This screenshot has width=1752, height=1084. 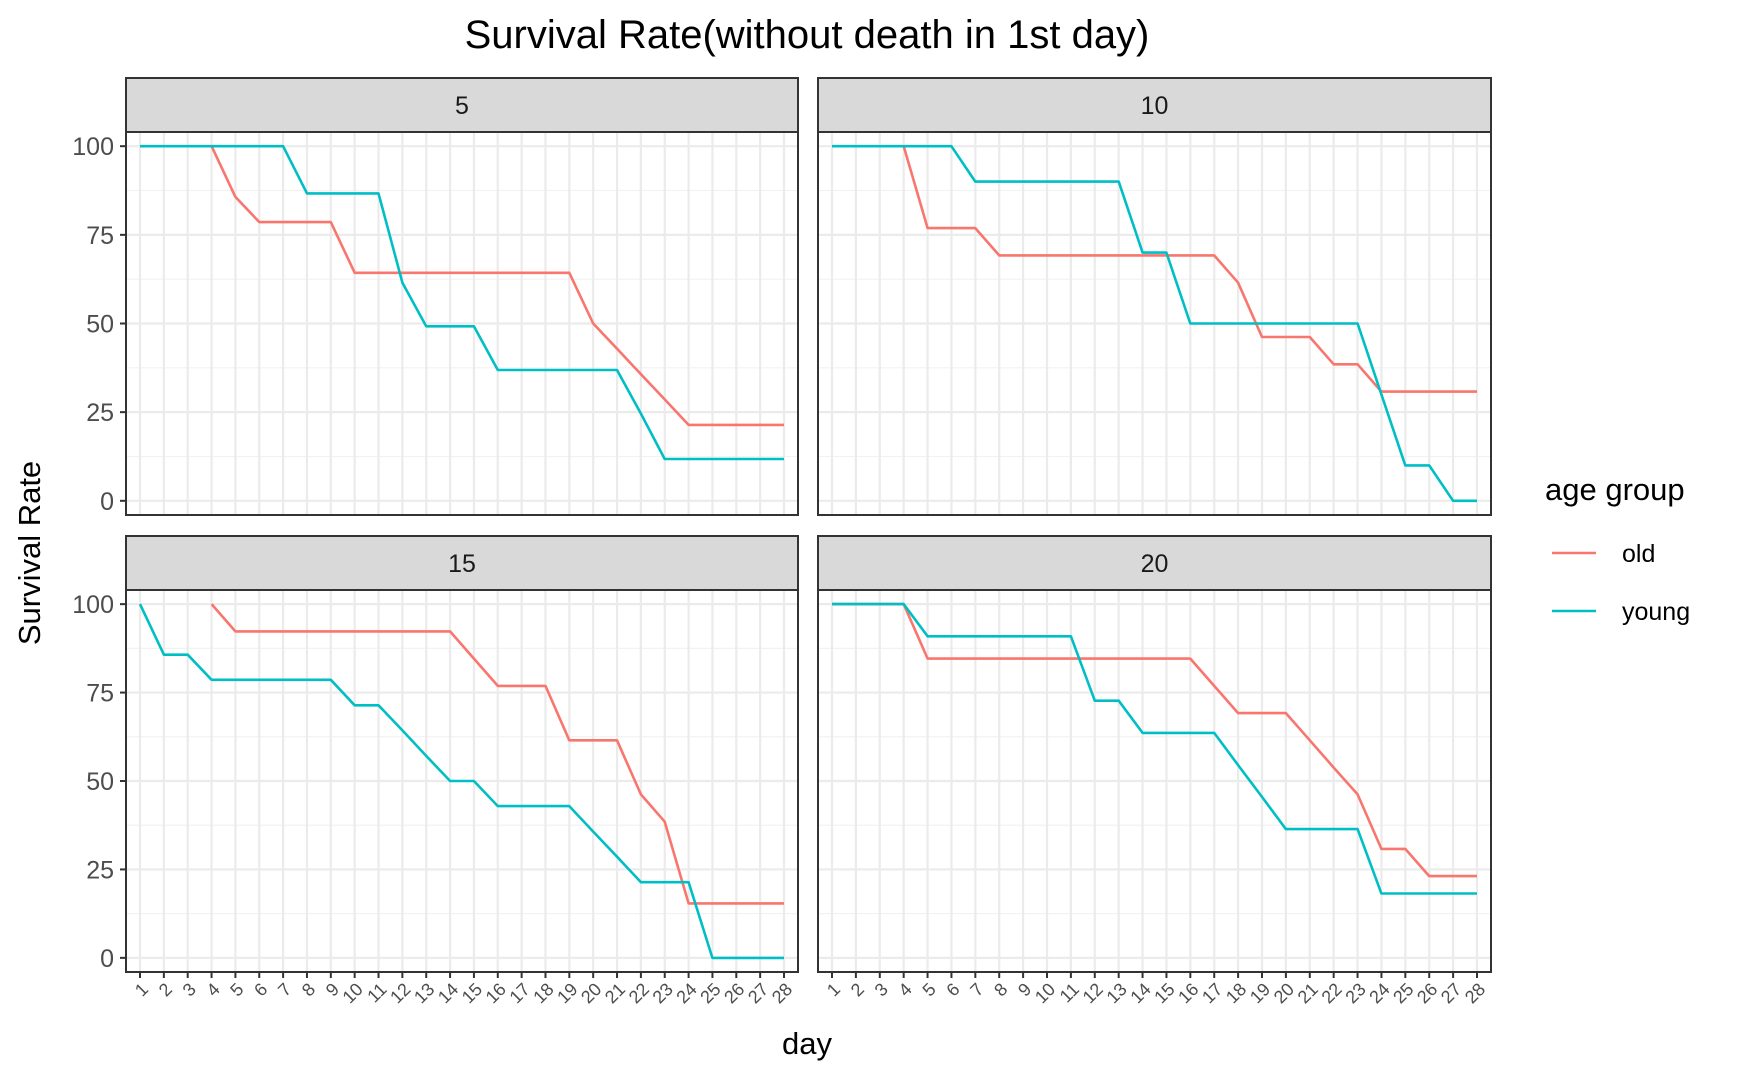 I want to click on facet-strip-label: 20, so click(x=1155, y=564).